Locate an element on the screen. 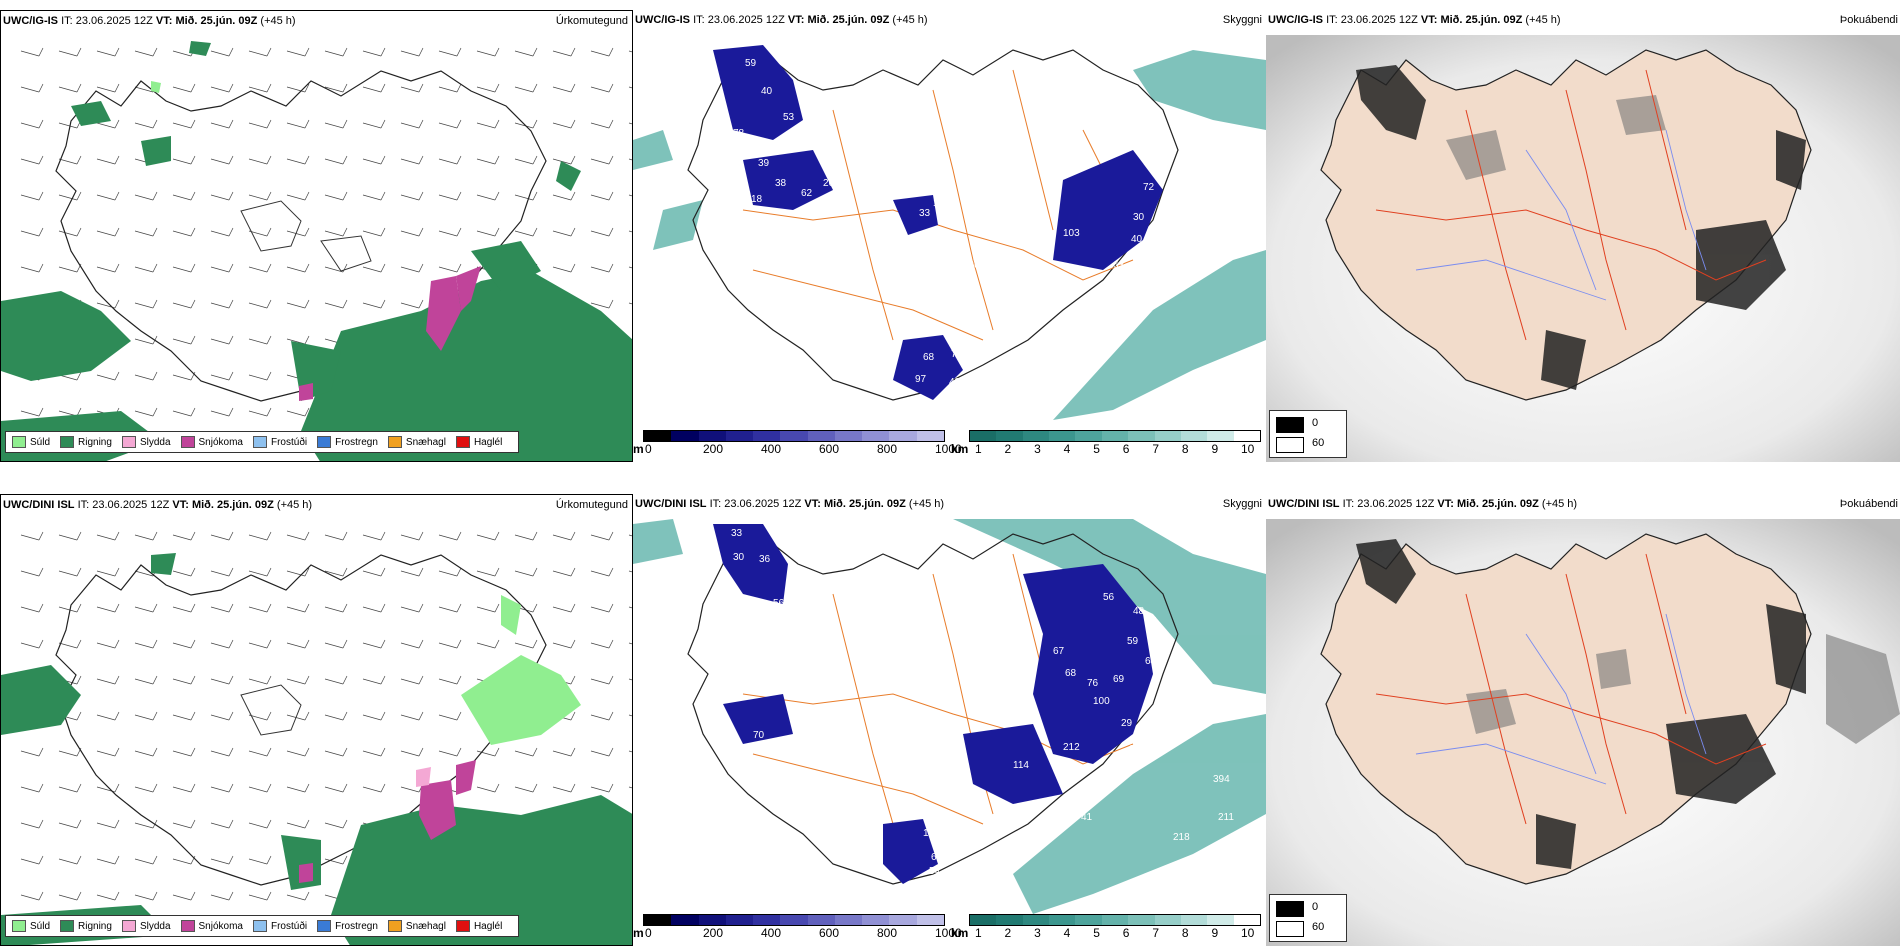 The image size is (1900, 950). cloudbase-label: 93 is located at coordinates (901, 761).